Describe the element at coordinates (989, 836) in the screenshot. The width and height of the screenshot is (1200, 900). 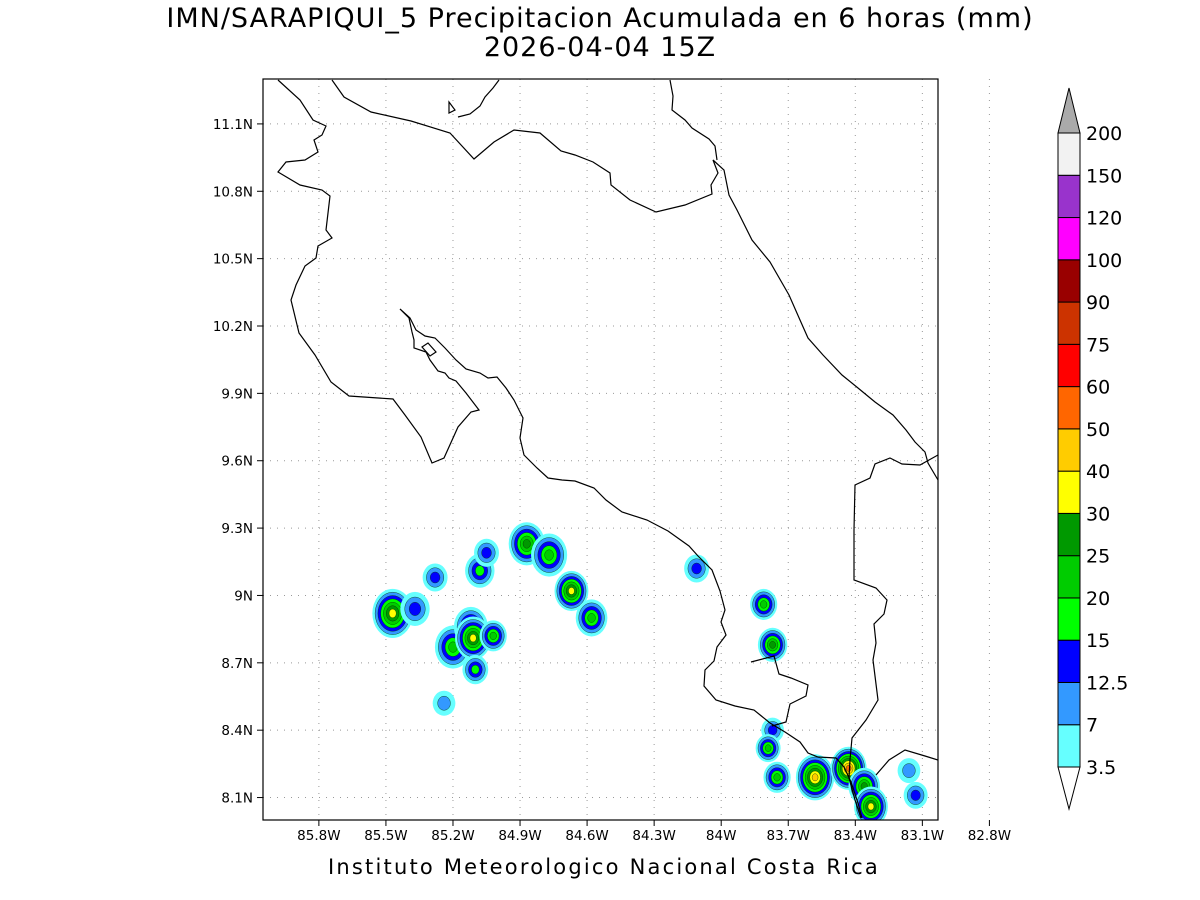
I see `lon-tick-label: 82.8W` at that location.